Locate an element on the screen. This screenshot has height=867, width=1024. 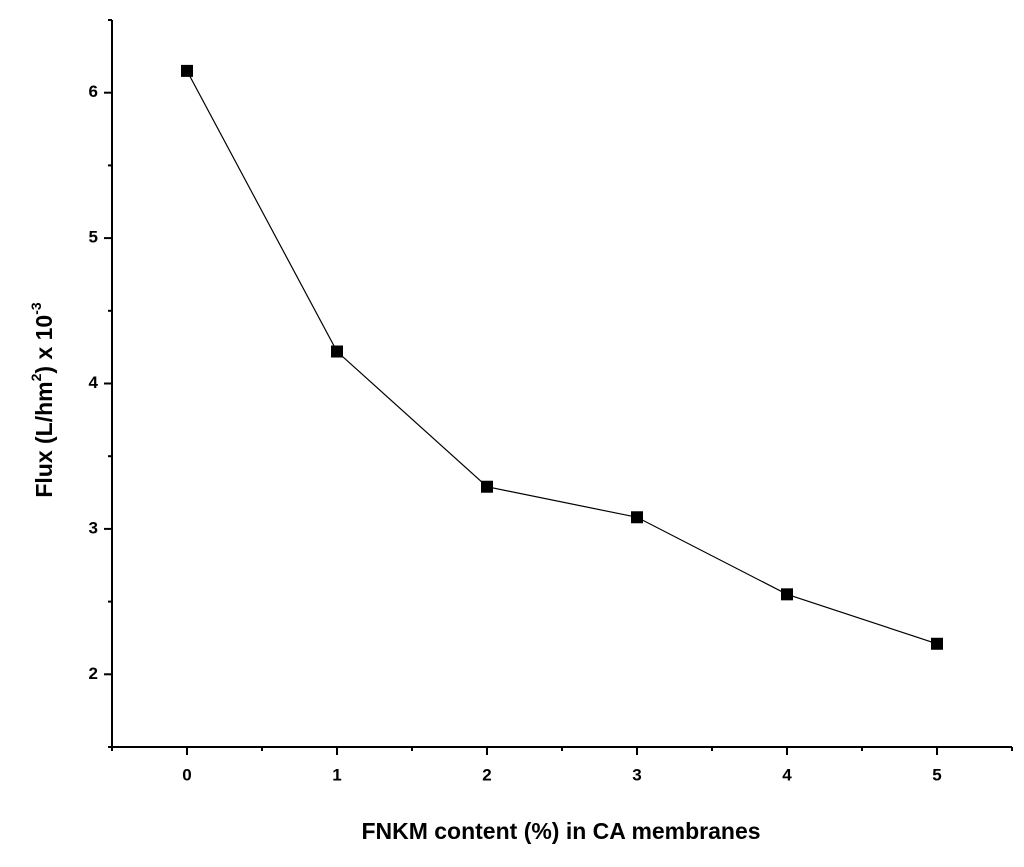
y-title-part: Flux (L/hm is located at coordinates (44, 439).